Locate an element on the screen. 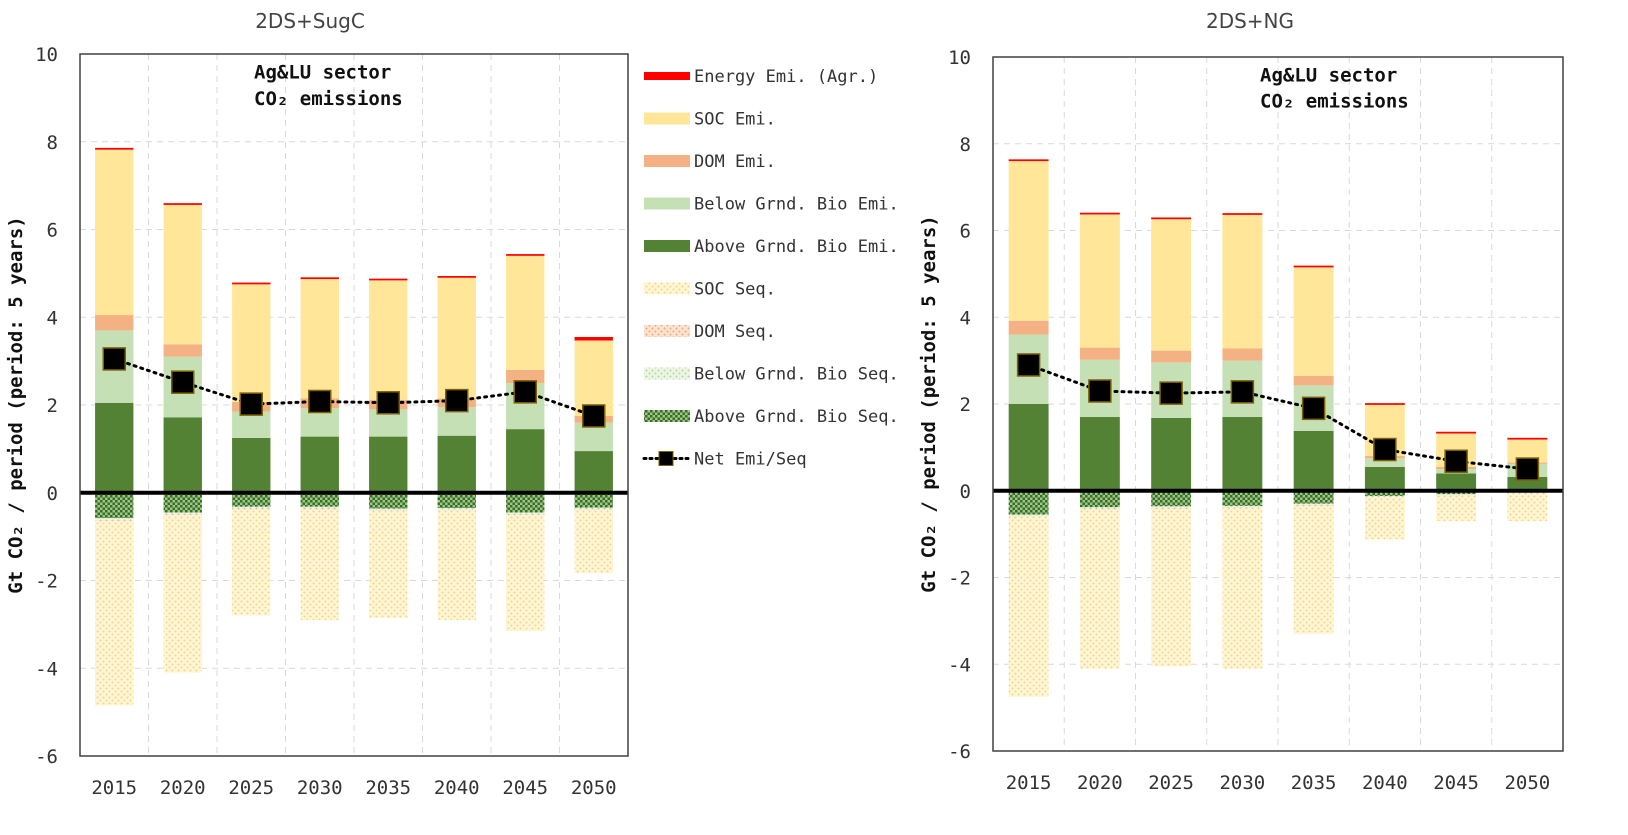 The image size is (1628, 835). bar-segment-below-grnd-bio-seq-2020 is located at coordinates (182, 513).